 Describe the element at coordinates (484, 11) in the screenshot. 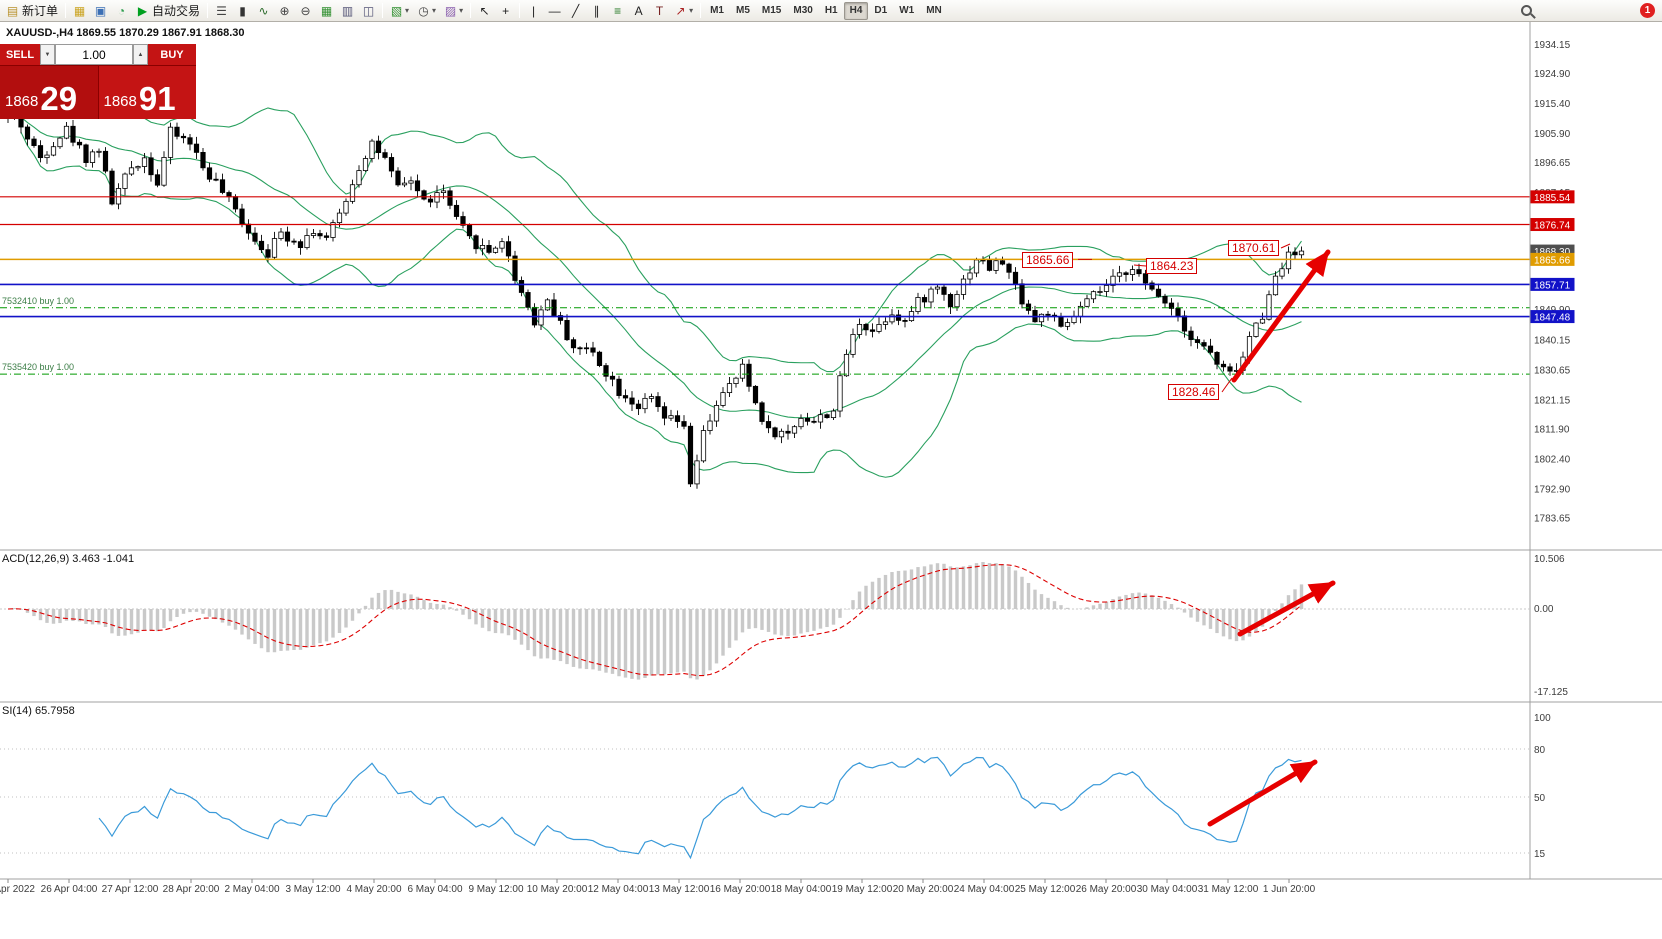

I see `cursor-button: ↖` at that location.